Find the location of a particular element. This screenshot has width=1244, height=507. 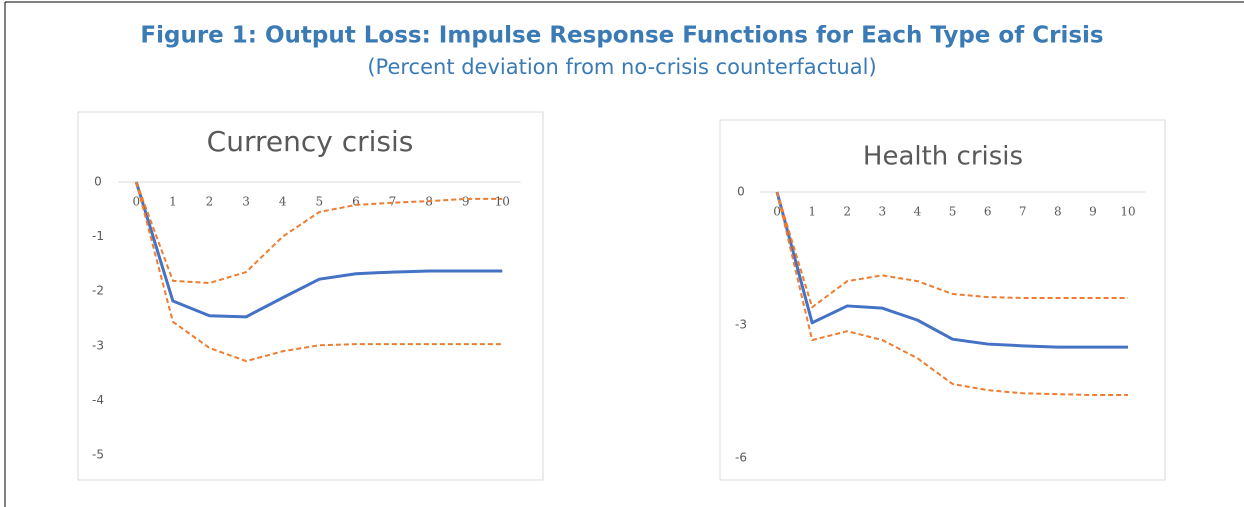

y-tick-label: -1 is located at coordinates (98, 236).